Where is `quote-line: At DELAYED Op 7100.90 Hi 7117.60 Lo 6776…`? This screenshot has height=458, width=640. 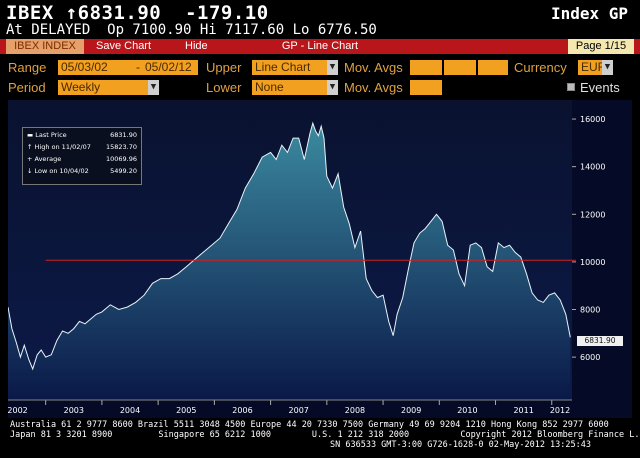
quote-line: At DELAYED Op 7100.90 Hi 7117.60 Lo 6776… is located at coordinates (191, 30).